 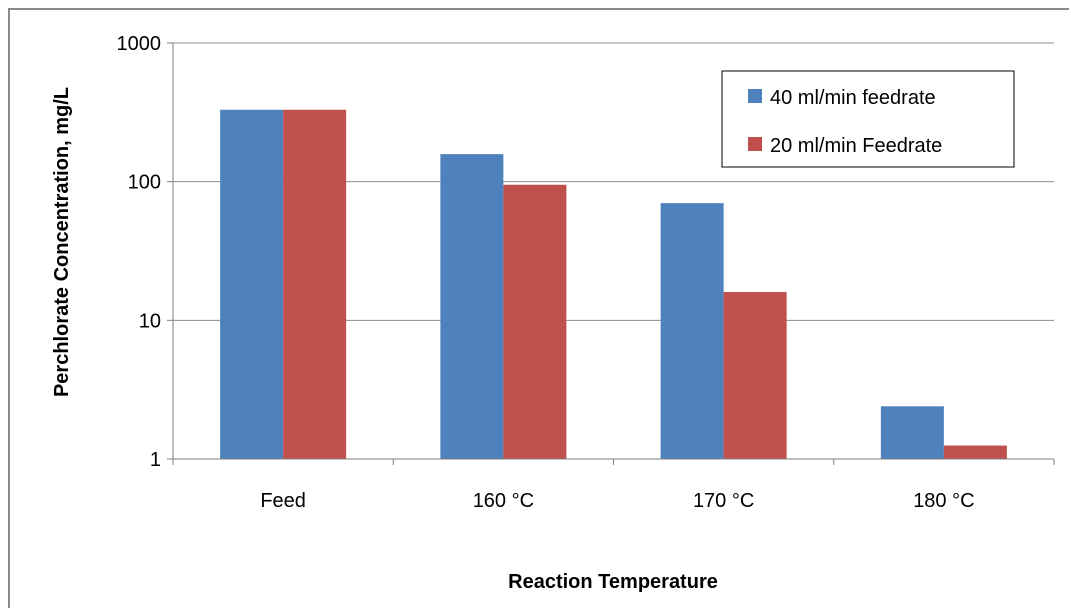 I want to click on x-tick-labels: Feed 160 °C 170 °C 180 °C, so click(x=617, y=501).